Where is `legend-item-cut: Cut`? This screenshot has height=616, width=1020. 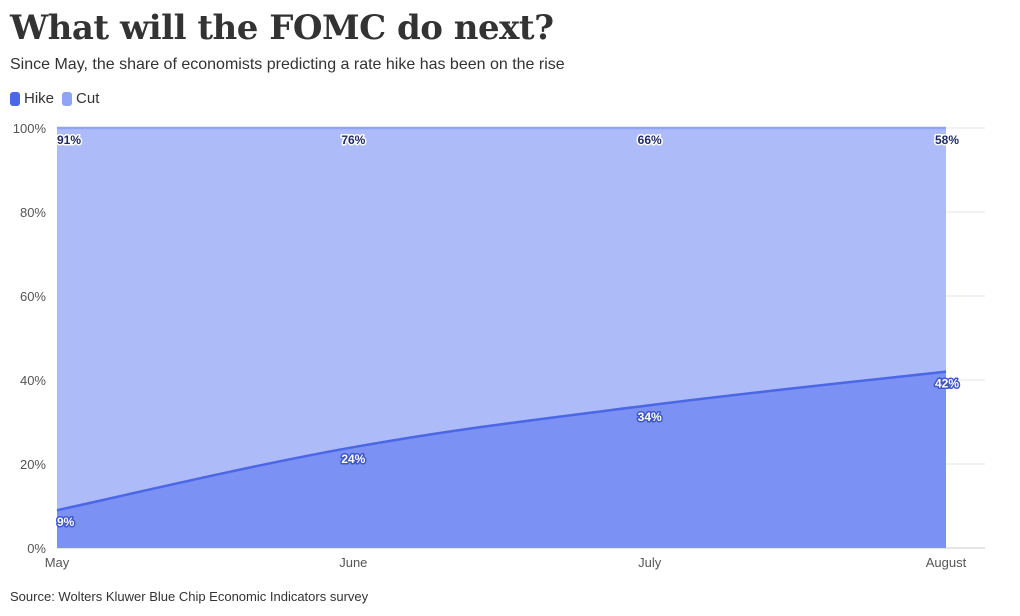 legend-item-cut: Cut is located at coordinates (80, 98).